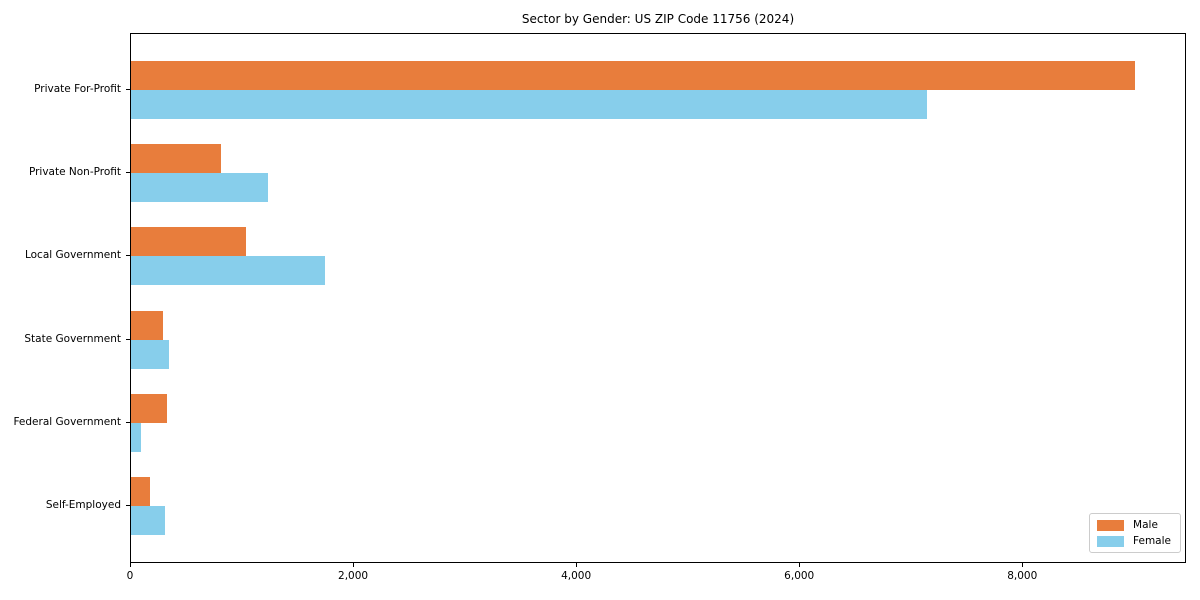  What do you see at coordinates (130, 576) in the screenshot?
I see `x-tick-label: 0` at bounding box center [130, 576].